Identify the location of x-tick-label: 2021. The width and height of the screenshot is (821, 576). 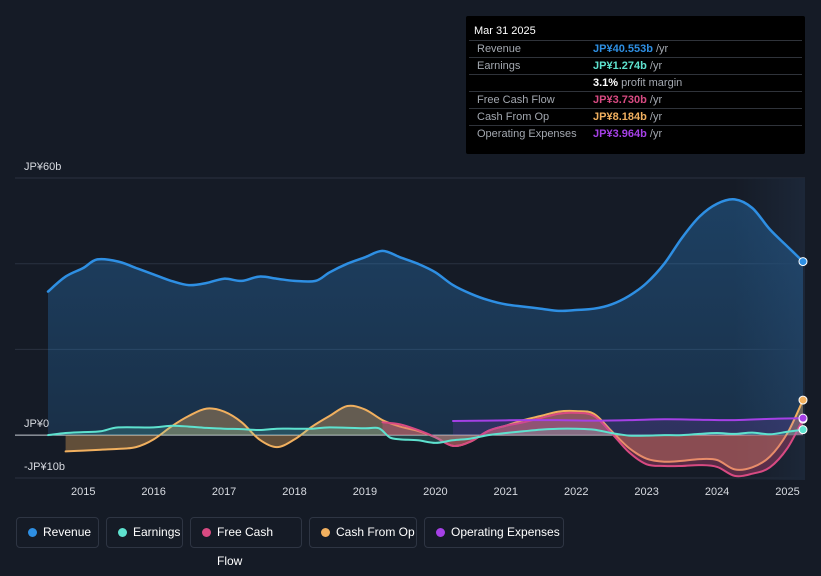
(506, 492).